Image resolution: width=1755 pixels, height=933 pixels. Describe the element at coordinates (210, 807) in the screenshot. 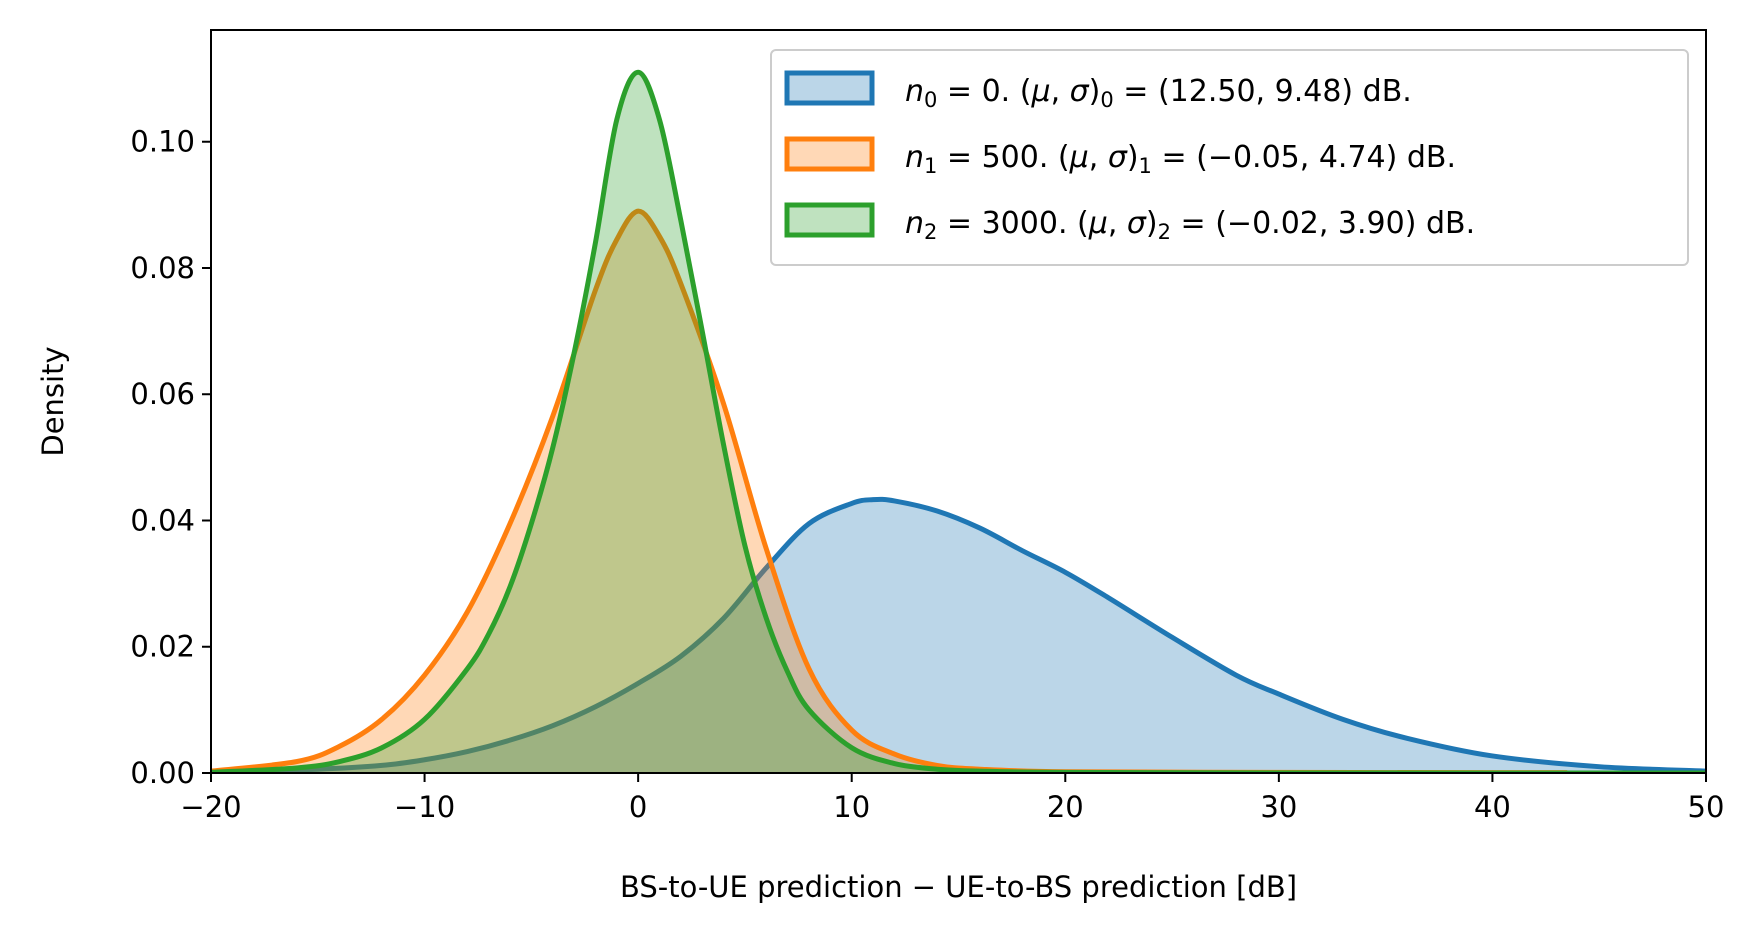

I see `x-tick-label: −20` at that location.